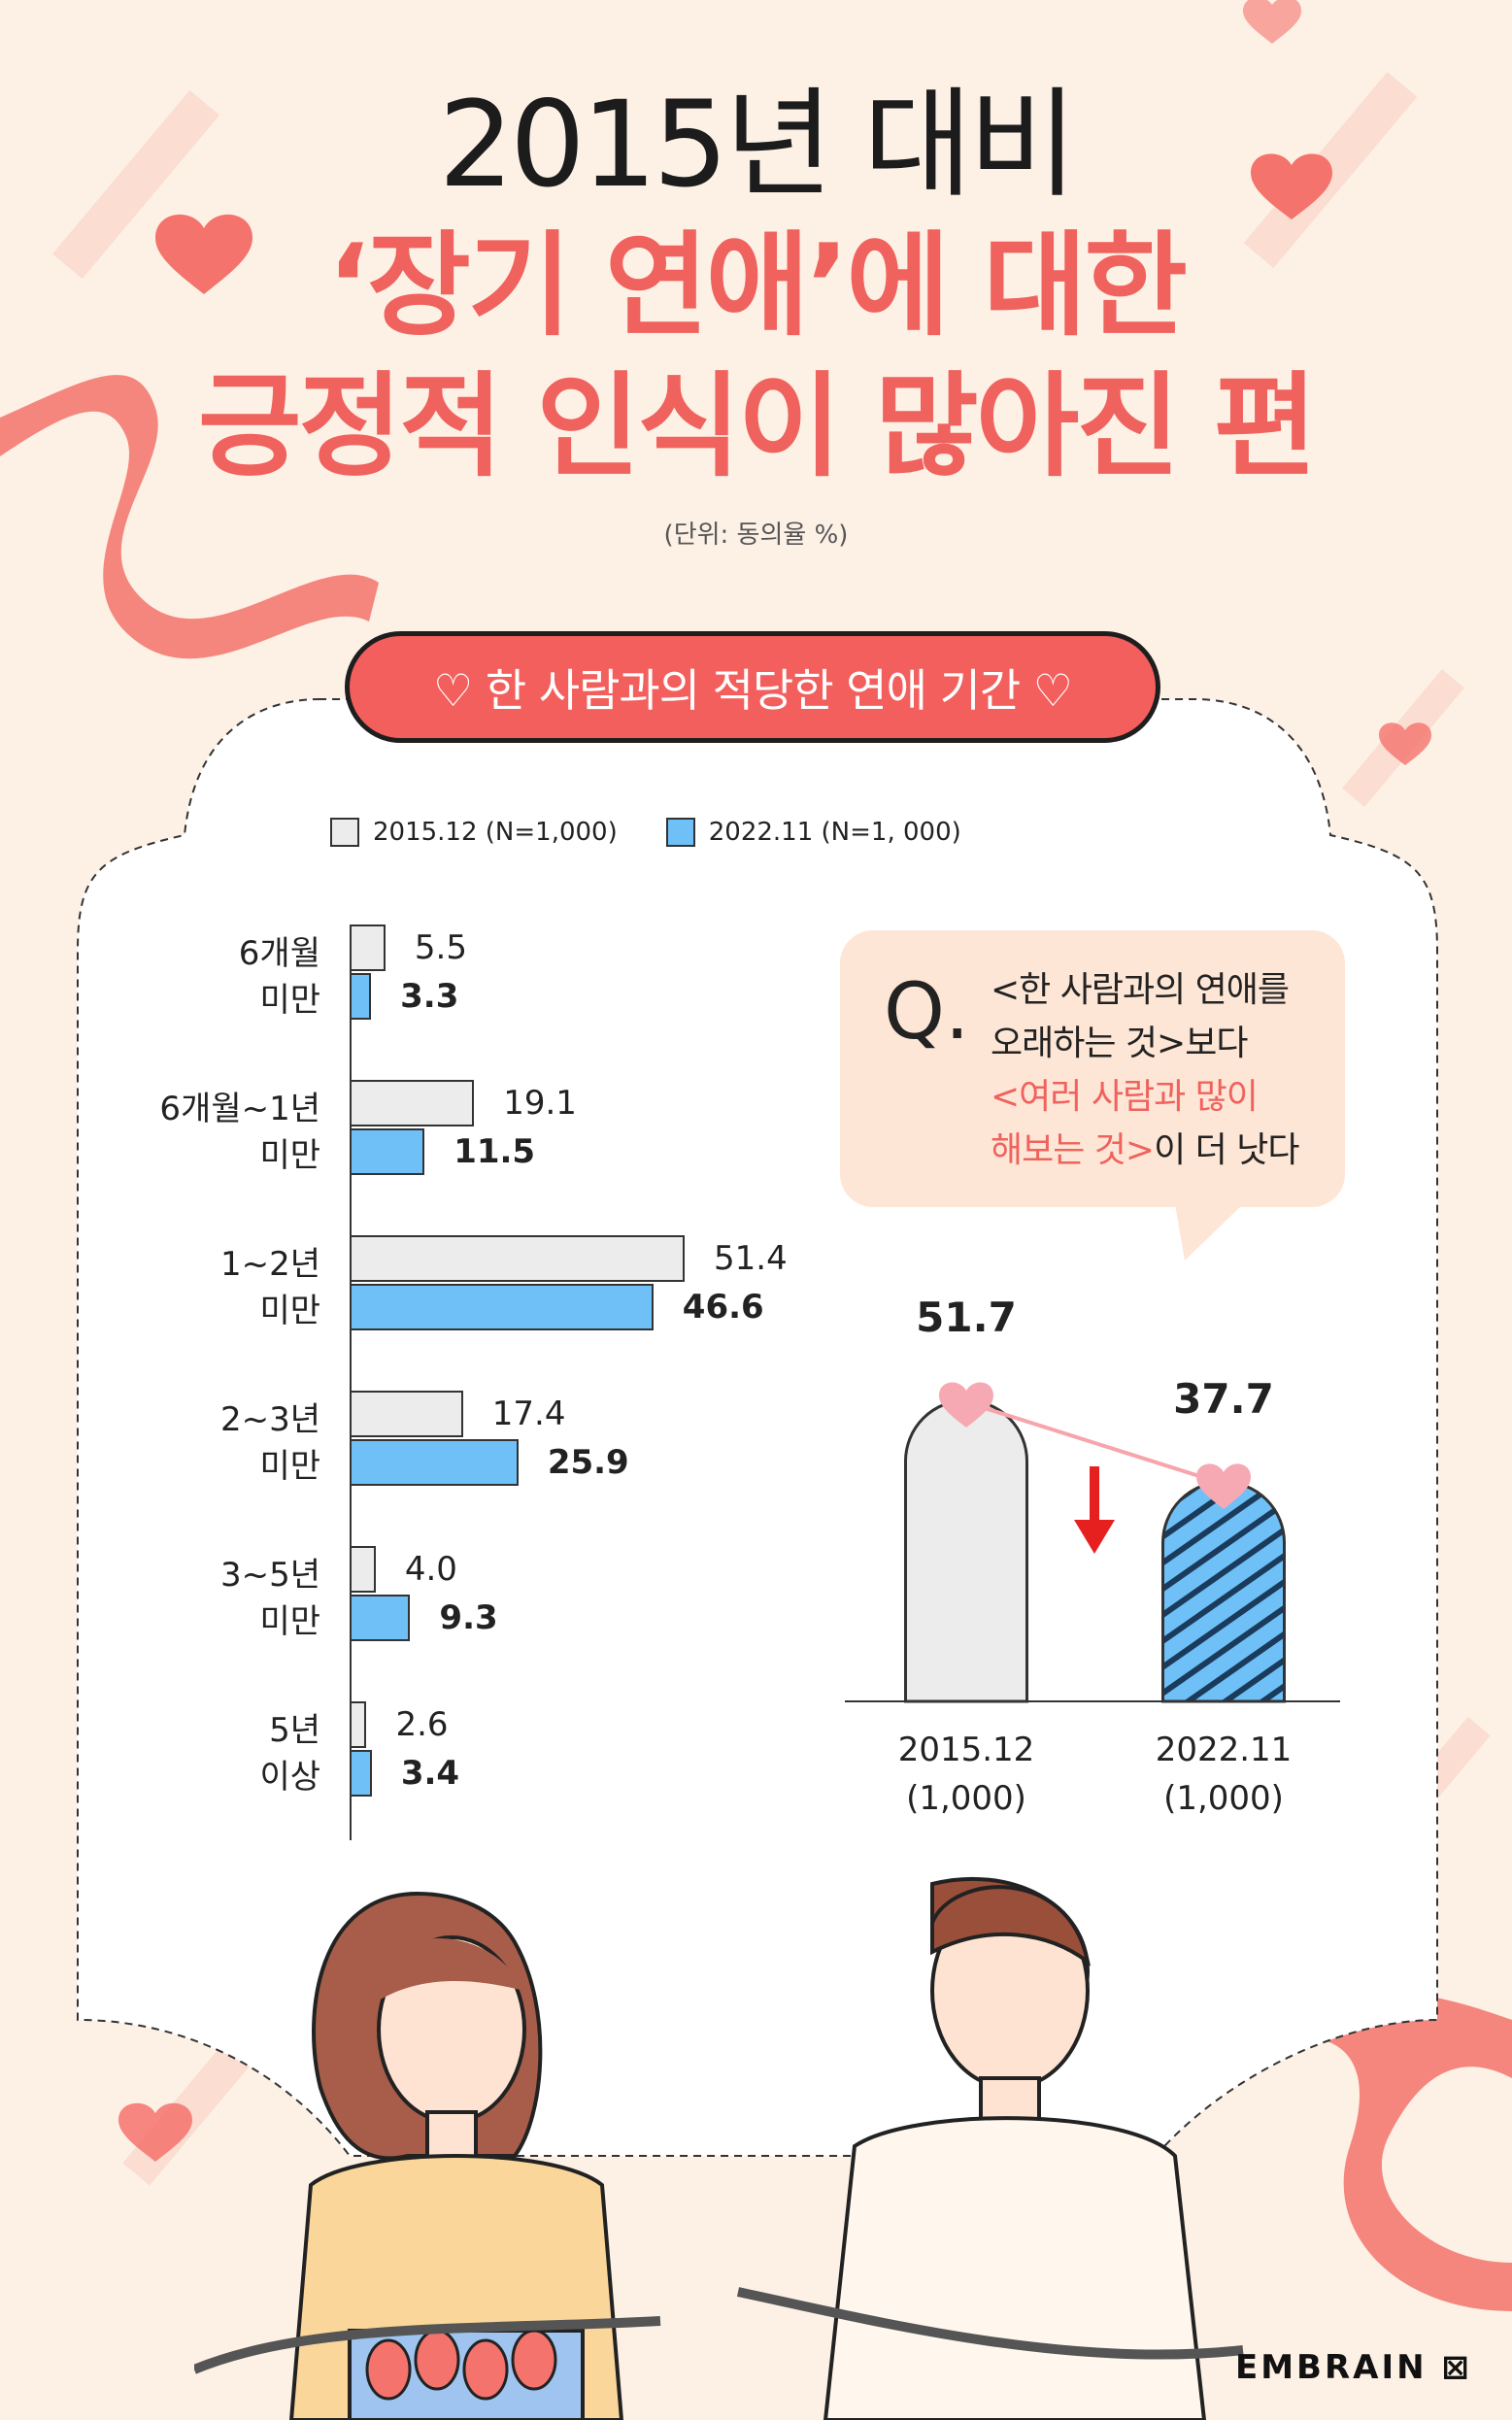 The height and width of the screenshot is (2420, 1512). Describe the element at coordinates (1223, 1398) in the screenshot. I see `column-value-label: 37.7` at that location.